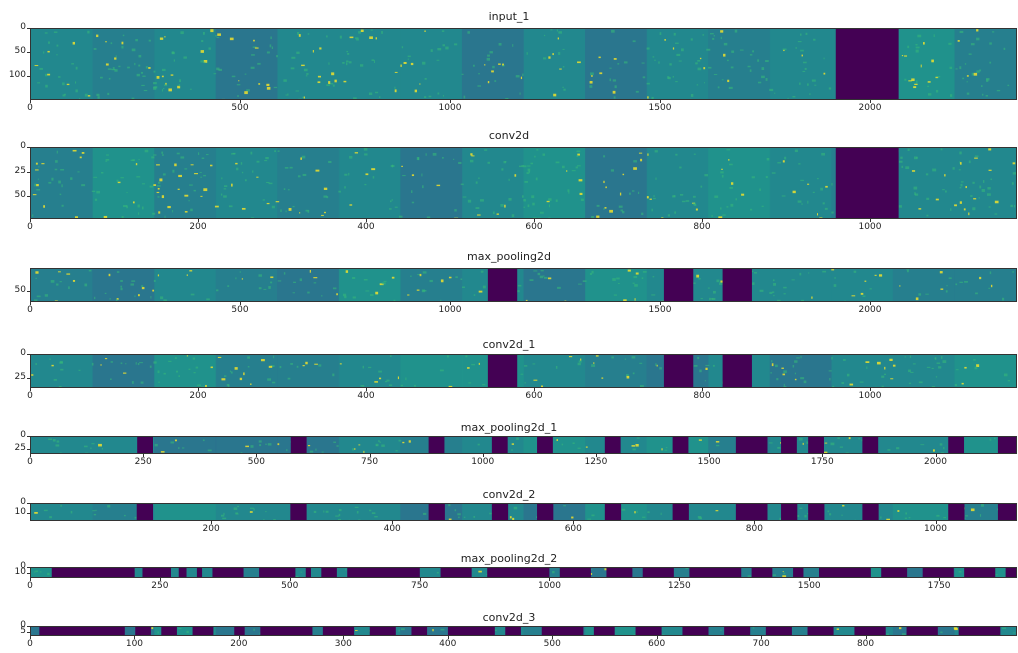  I want to click on y-tick-label: 0, so click(23, 625).